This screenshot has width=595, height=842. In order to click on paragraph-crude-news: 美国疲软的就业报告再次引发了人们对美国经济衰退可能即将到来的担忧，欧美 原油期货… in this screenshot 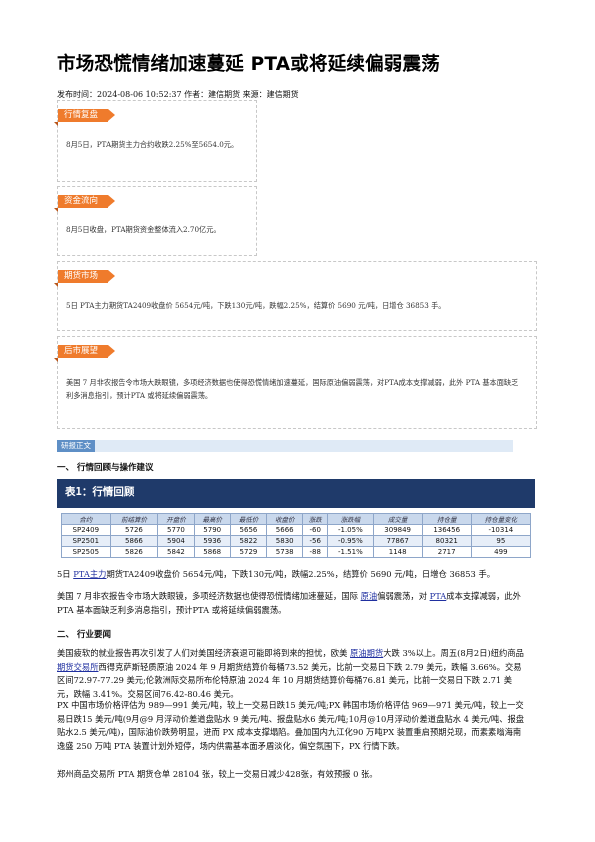, I will do `click(292, 674)`.